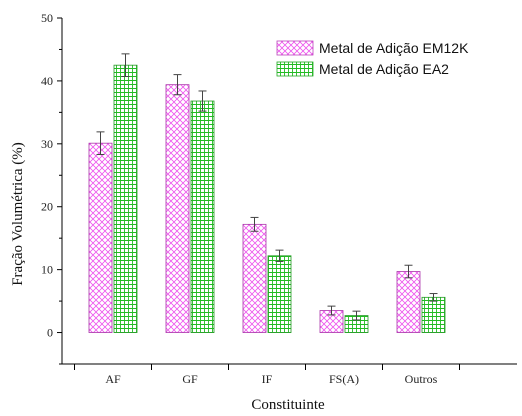 This screenshot has height=416, width=522. I want to click on bar-ea2-if, so click(279, 294).